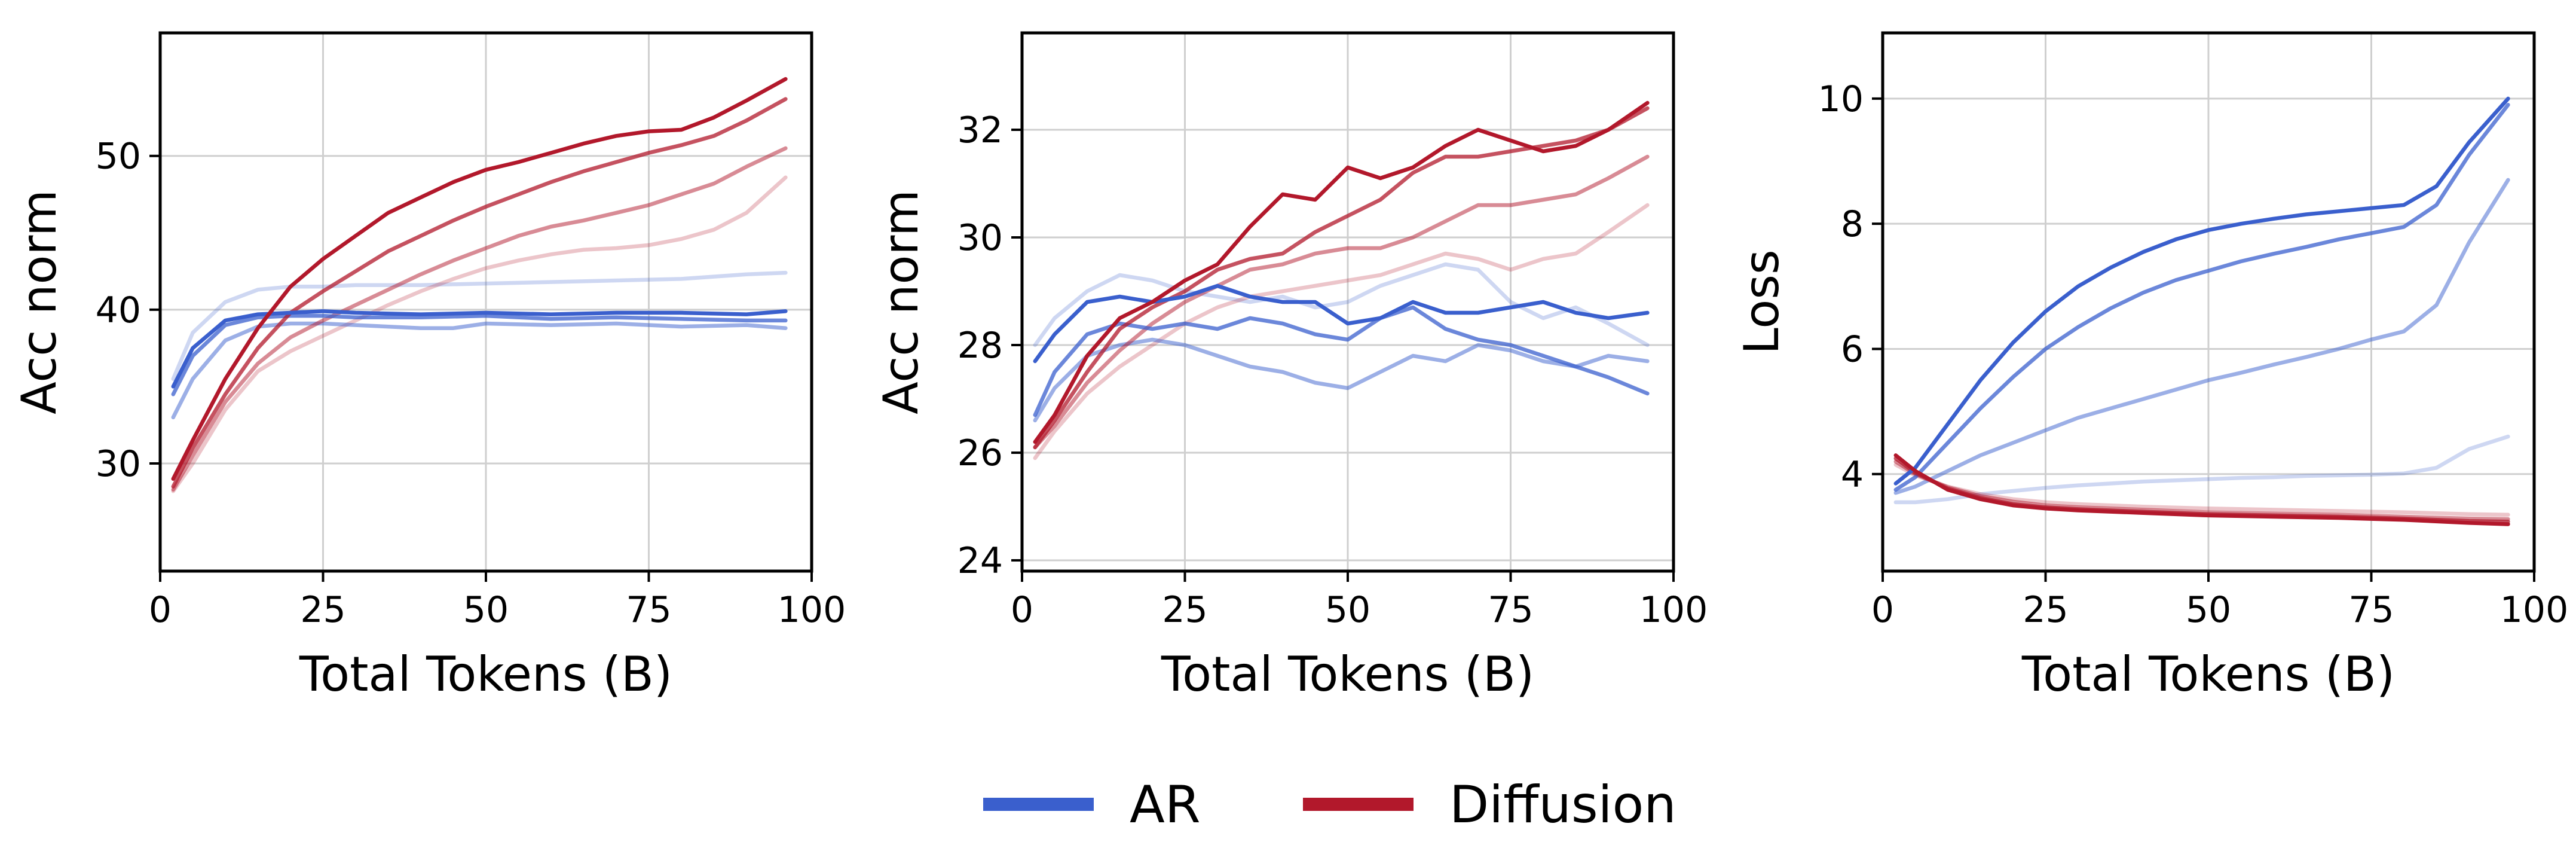 The image size is (2576, 842). What do you see at coordinates (1852, 475) in the screenshot?
I see `y-tick-label: 4` at bounding box center [1852, 475].